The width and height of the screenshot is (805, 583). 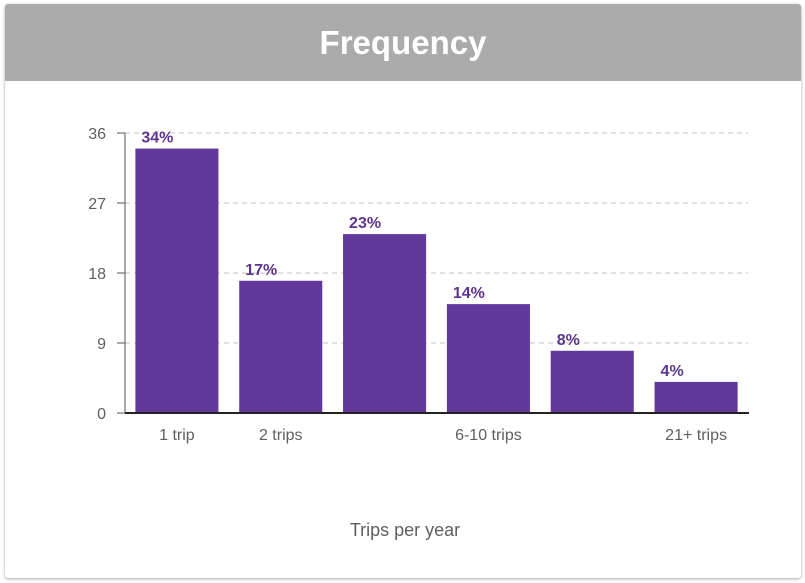 What do you see at coordinates (469, 293) in the screenshot?
I see `bar-data-label: 14%` at bounding box center [469, 293].